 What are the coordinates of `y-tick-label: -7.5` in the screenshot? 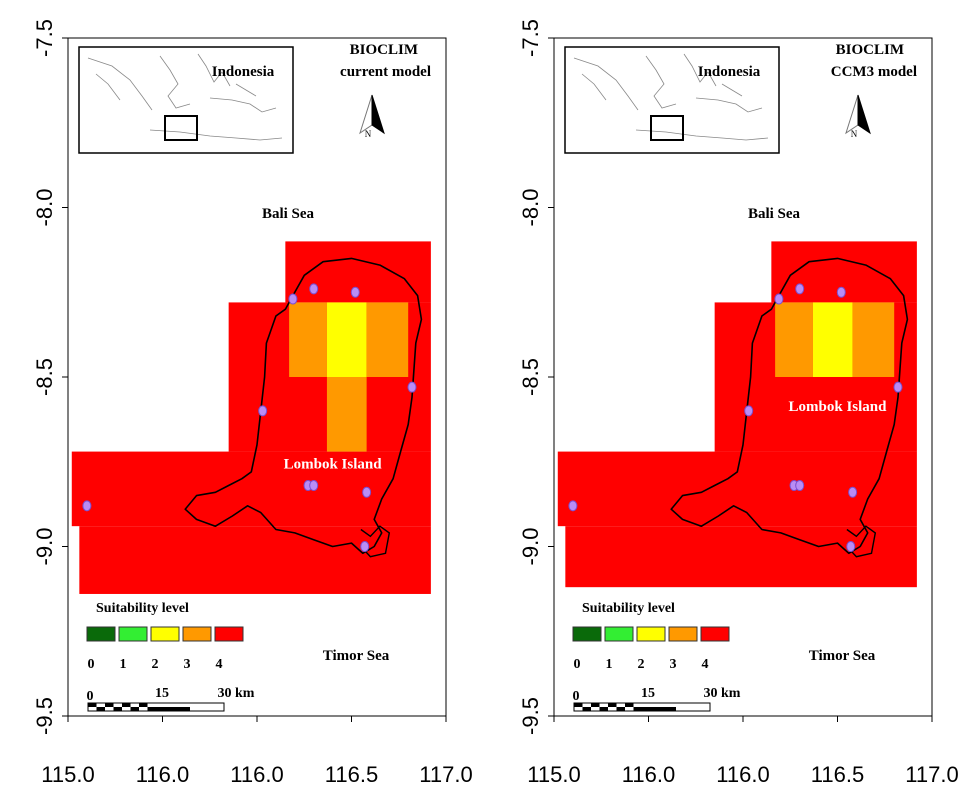 It's located at (44, 38).